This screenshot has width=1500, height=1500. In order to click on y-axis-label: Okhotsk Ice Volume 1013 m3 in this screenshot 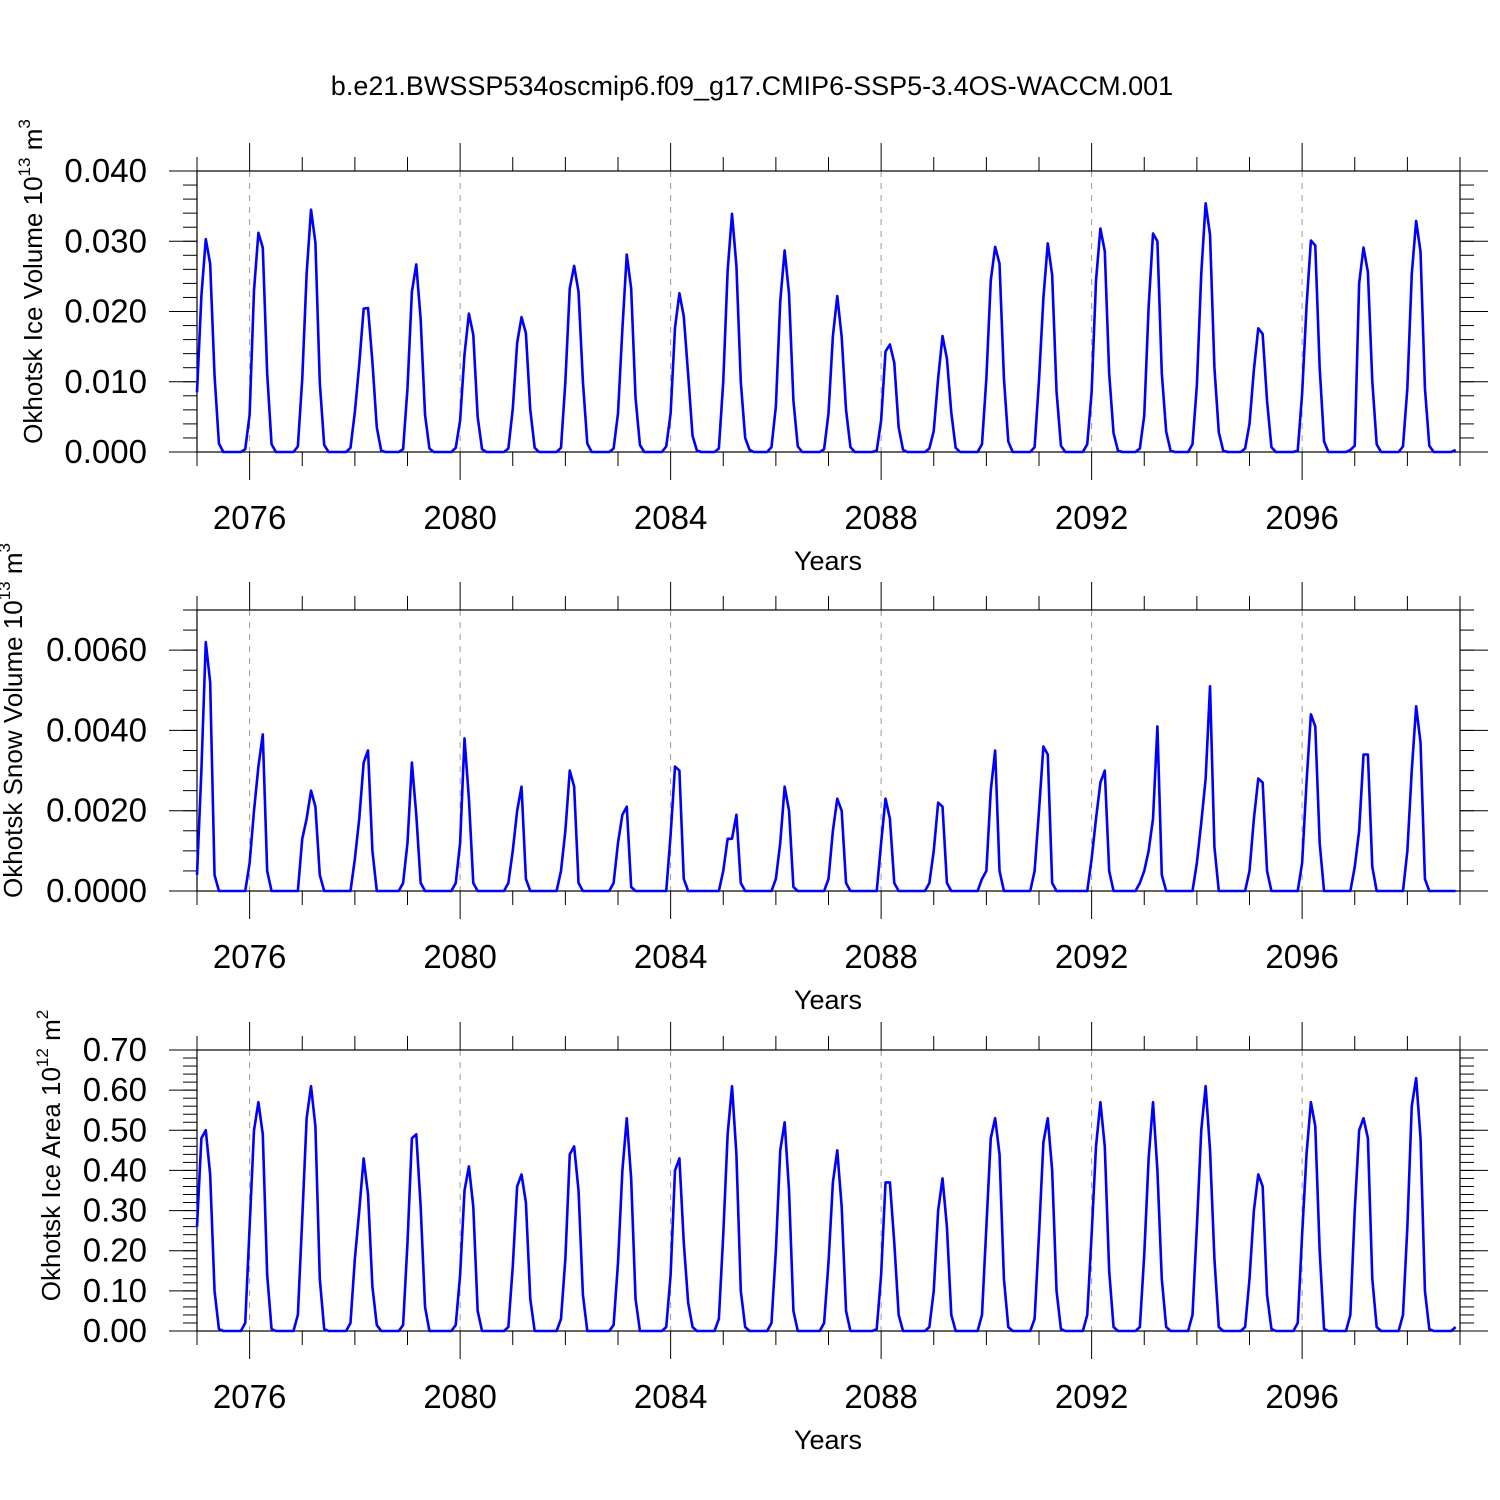, I will do `click(31, 281)`.